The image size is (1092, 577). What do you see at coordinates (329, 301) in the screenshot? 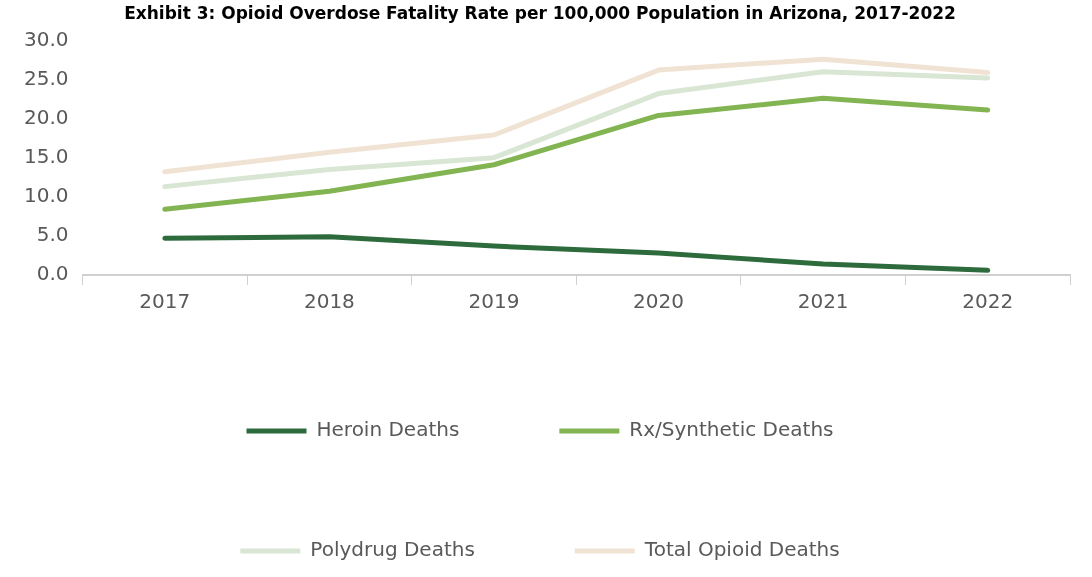
I see `x-tick-label: 2018` at bounding box center [329, 301].